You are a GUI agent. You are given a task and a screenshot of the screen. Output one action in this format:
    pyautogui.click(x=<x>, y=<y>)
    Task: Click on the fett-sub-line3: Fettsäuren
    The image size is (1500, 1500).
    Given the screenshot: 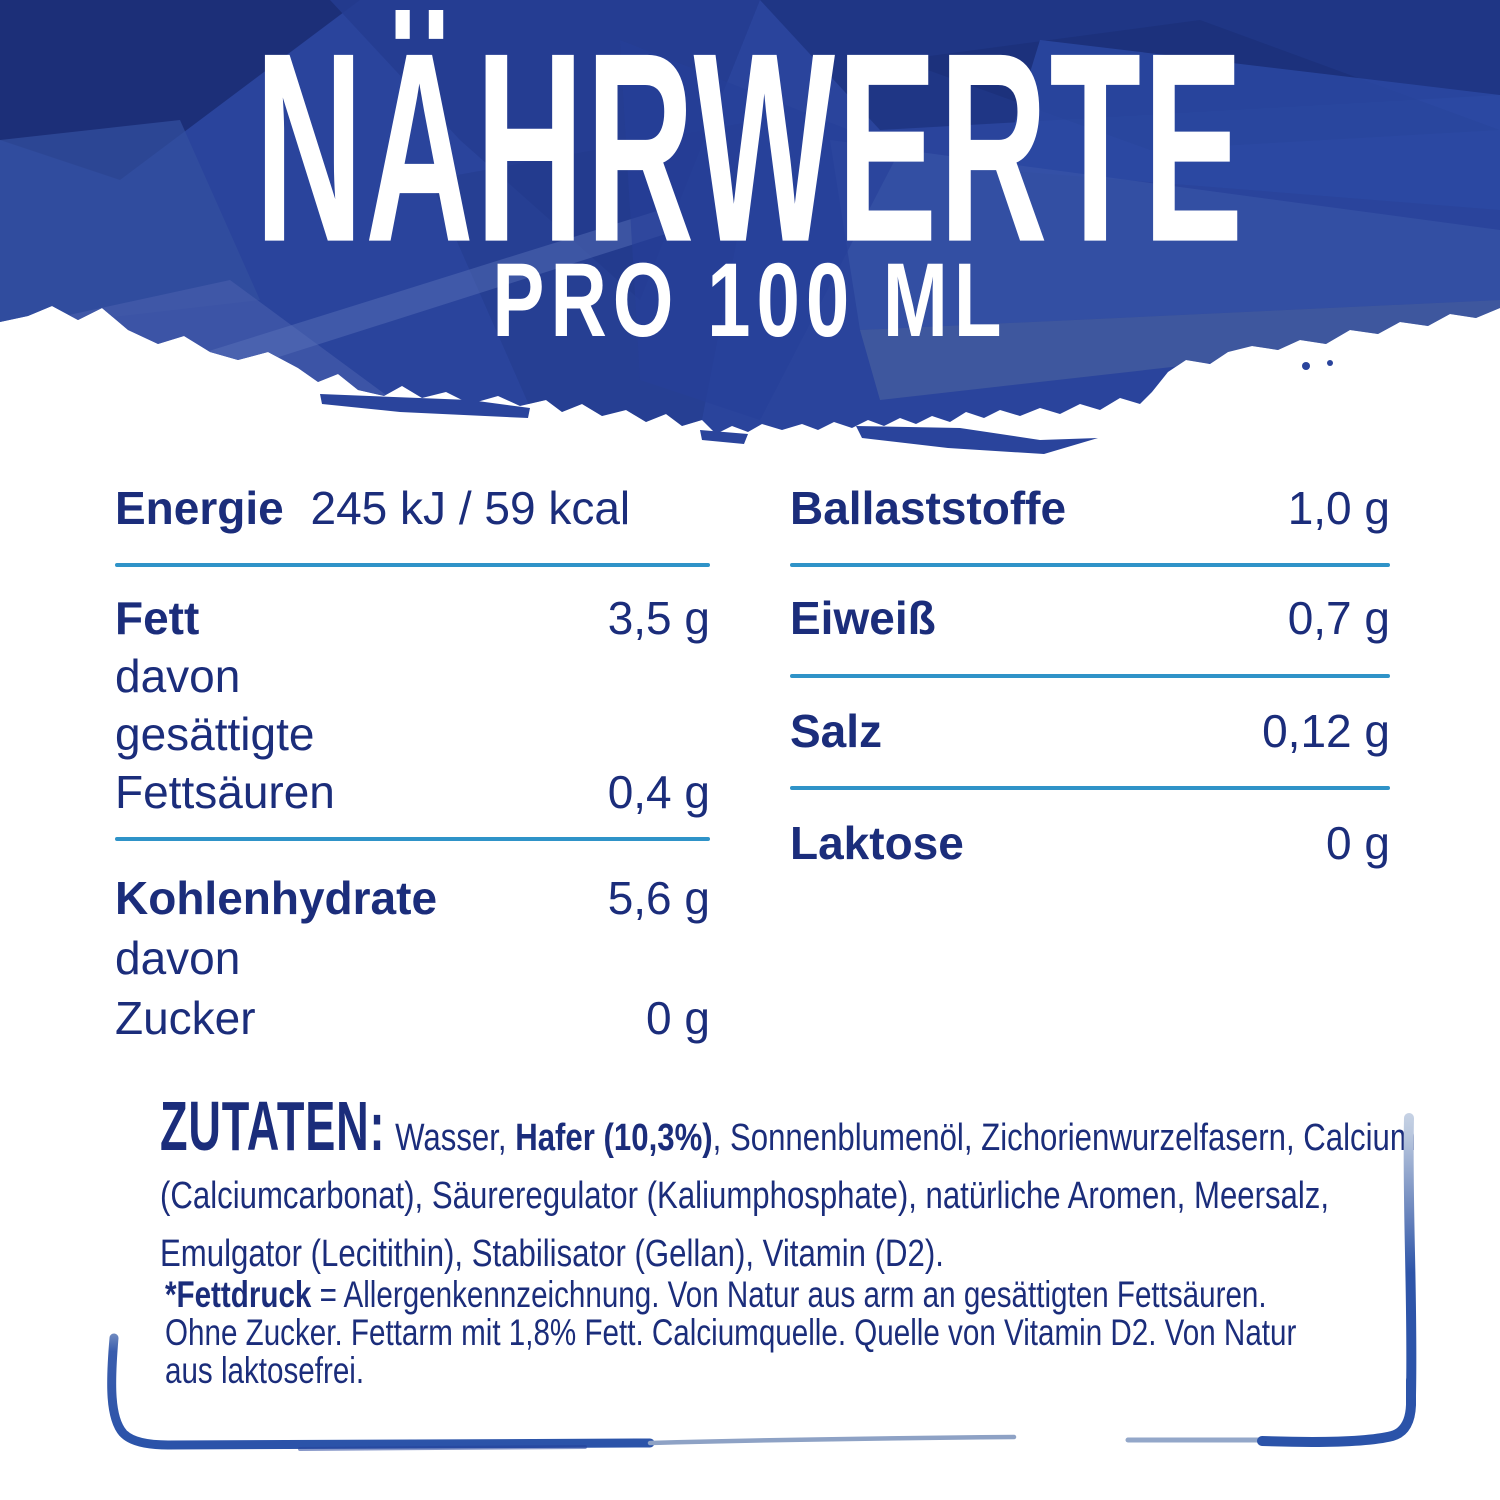 What is the action you would take?
    pyautogui.click(x=225, y=792)
    